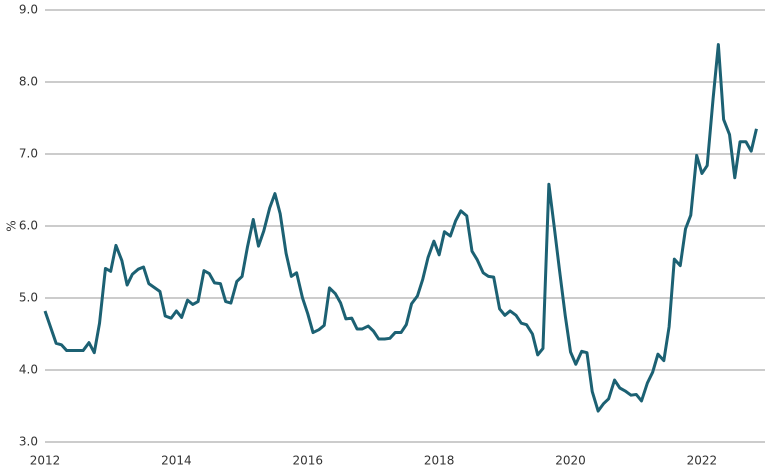 Image resolution: width=768 pixels, height=471 pixels. I want to click on x-tick-label: 2018, so click(439, 461).